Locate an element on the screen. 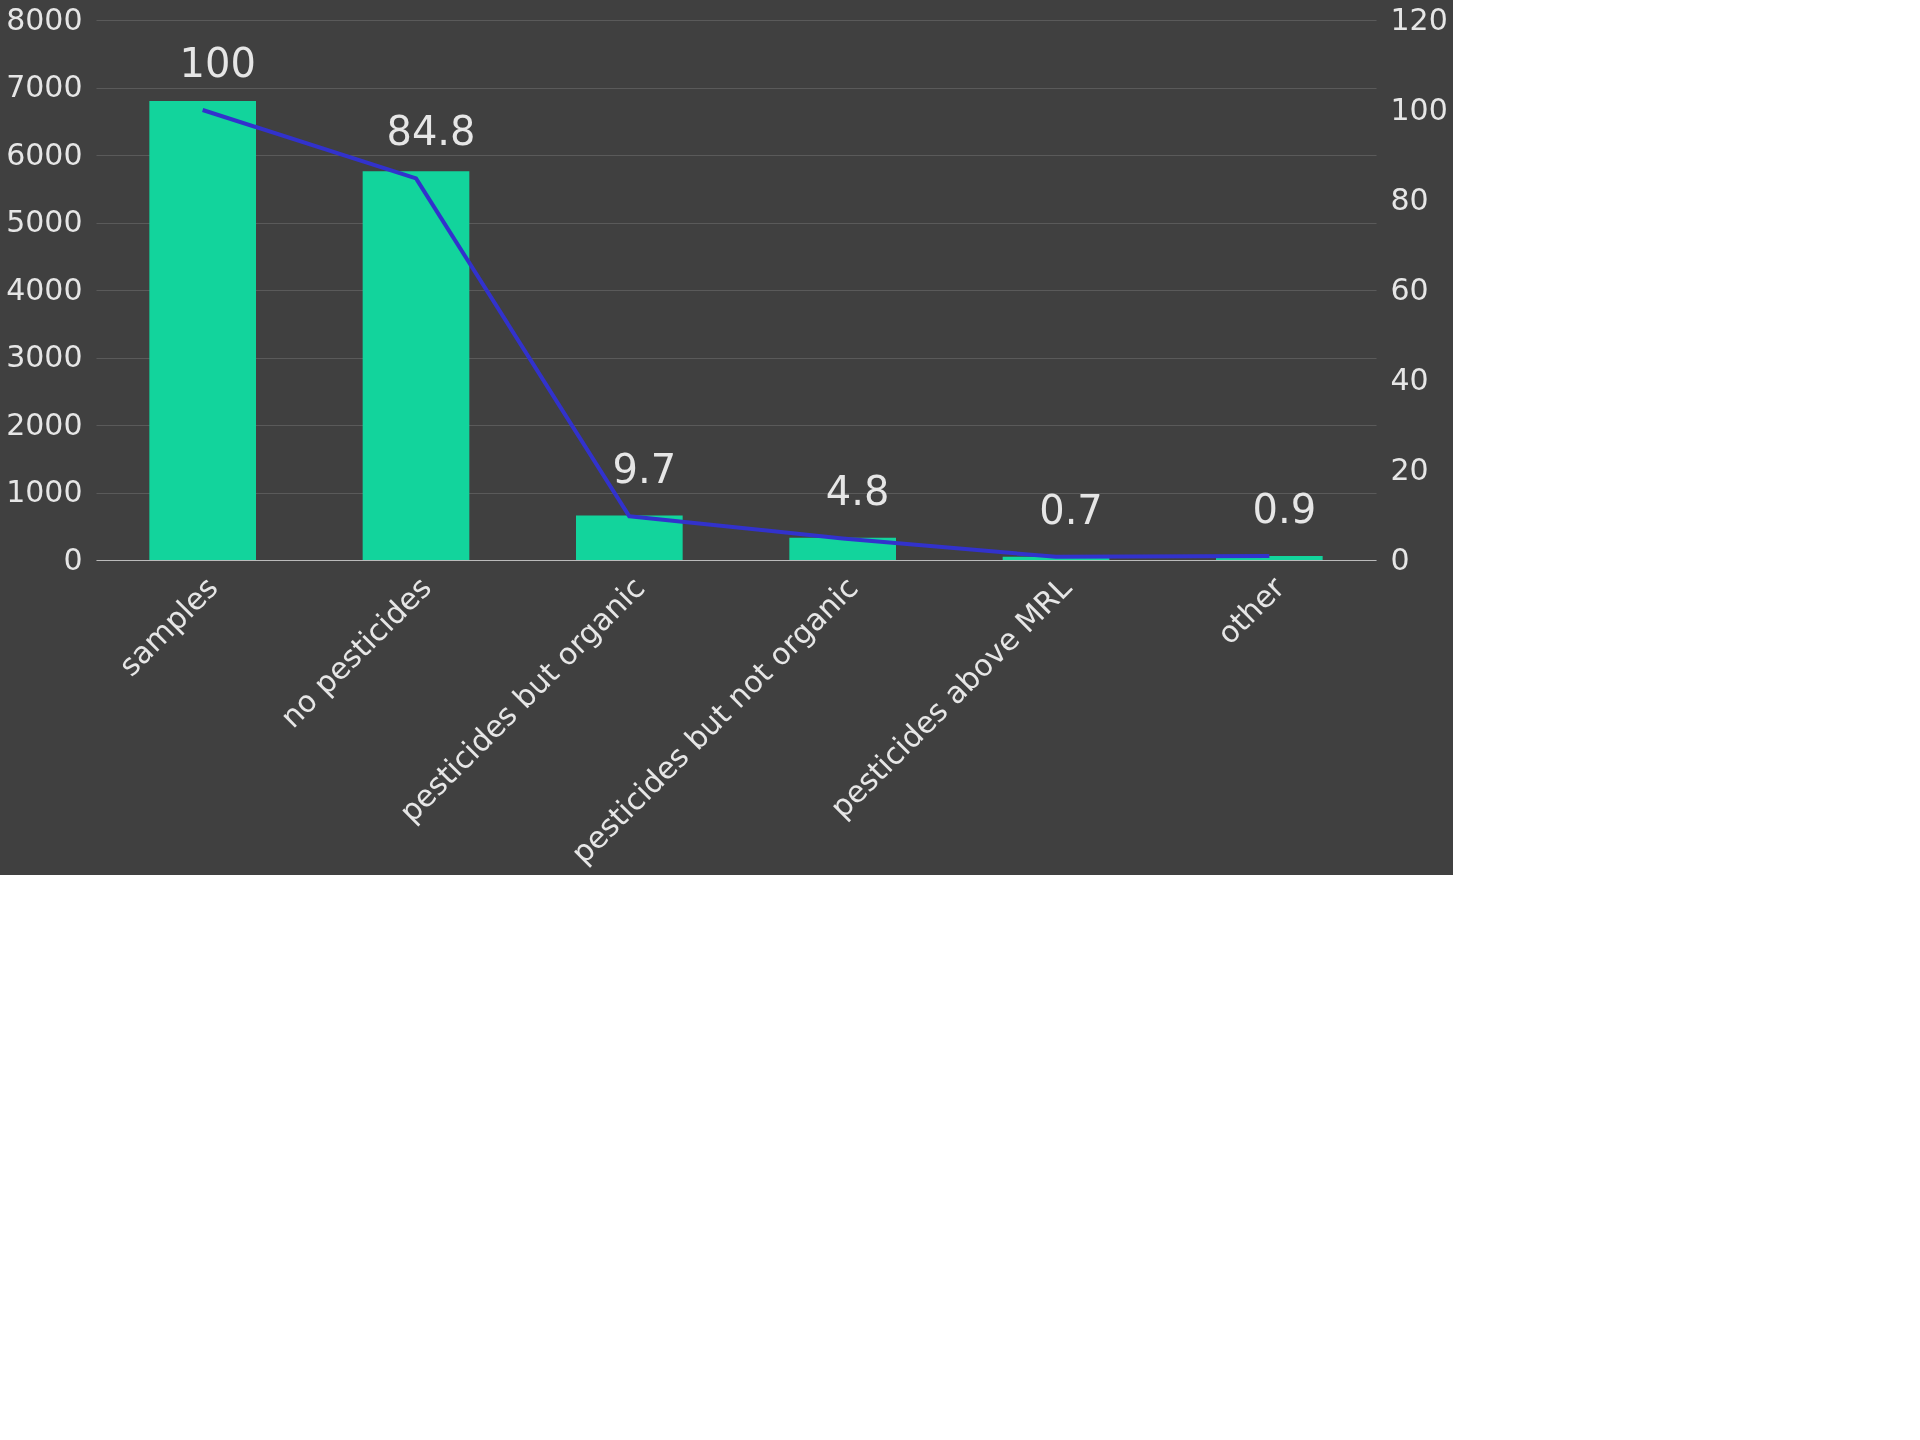 The image size is (1920, 1440). y-tick-label: 6000 is located at coordinates (44, 154).